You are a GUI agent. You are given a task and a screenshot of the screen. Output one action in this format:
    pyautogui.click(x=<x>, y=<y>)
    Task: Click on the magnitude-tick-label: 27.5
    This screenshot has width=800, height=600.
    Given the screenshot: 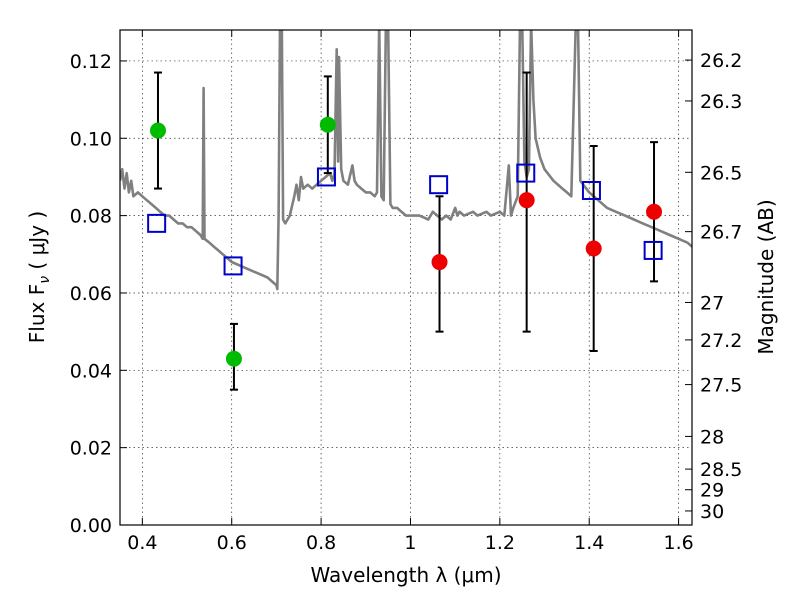 What is the action you would take?
    pyautogui.click(x=721, y=386)
    